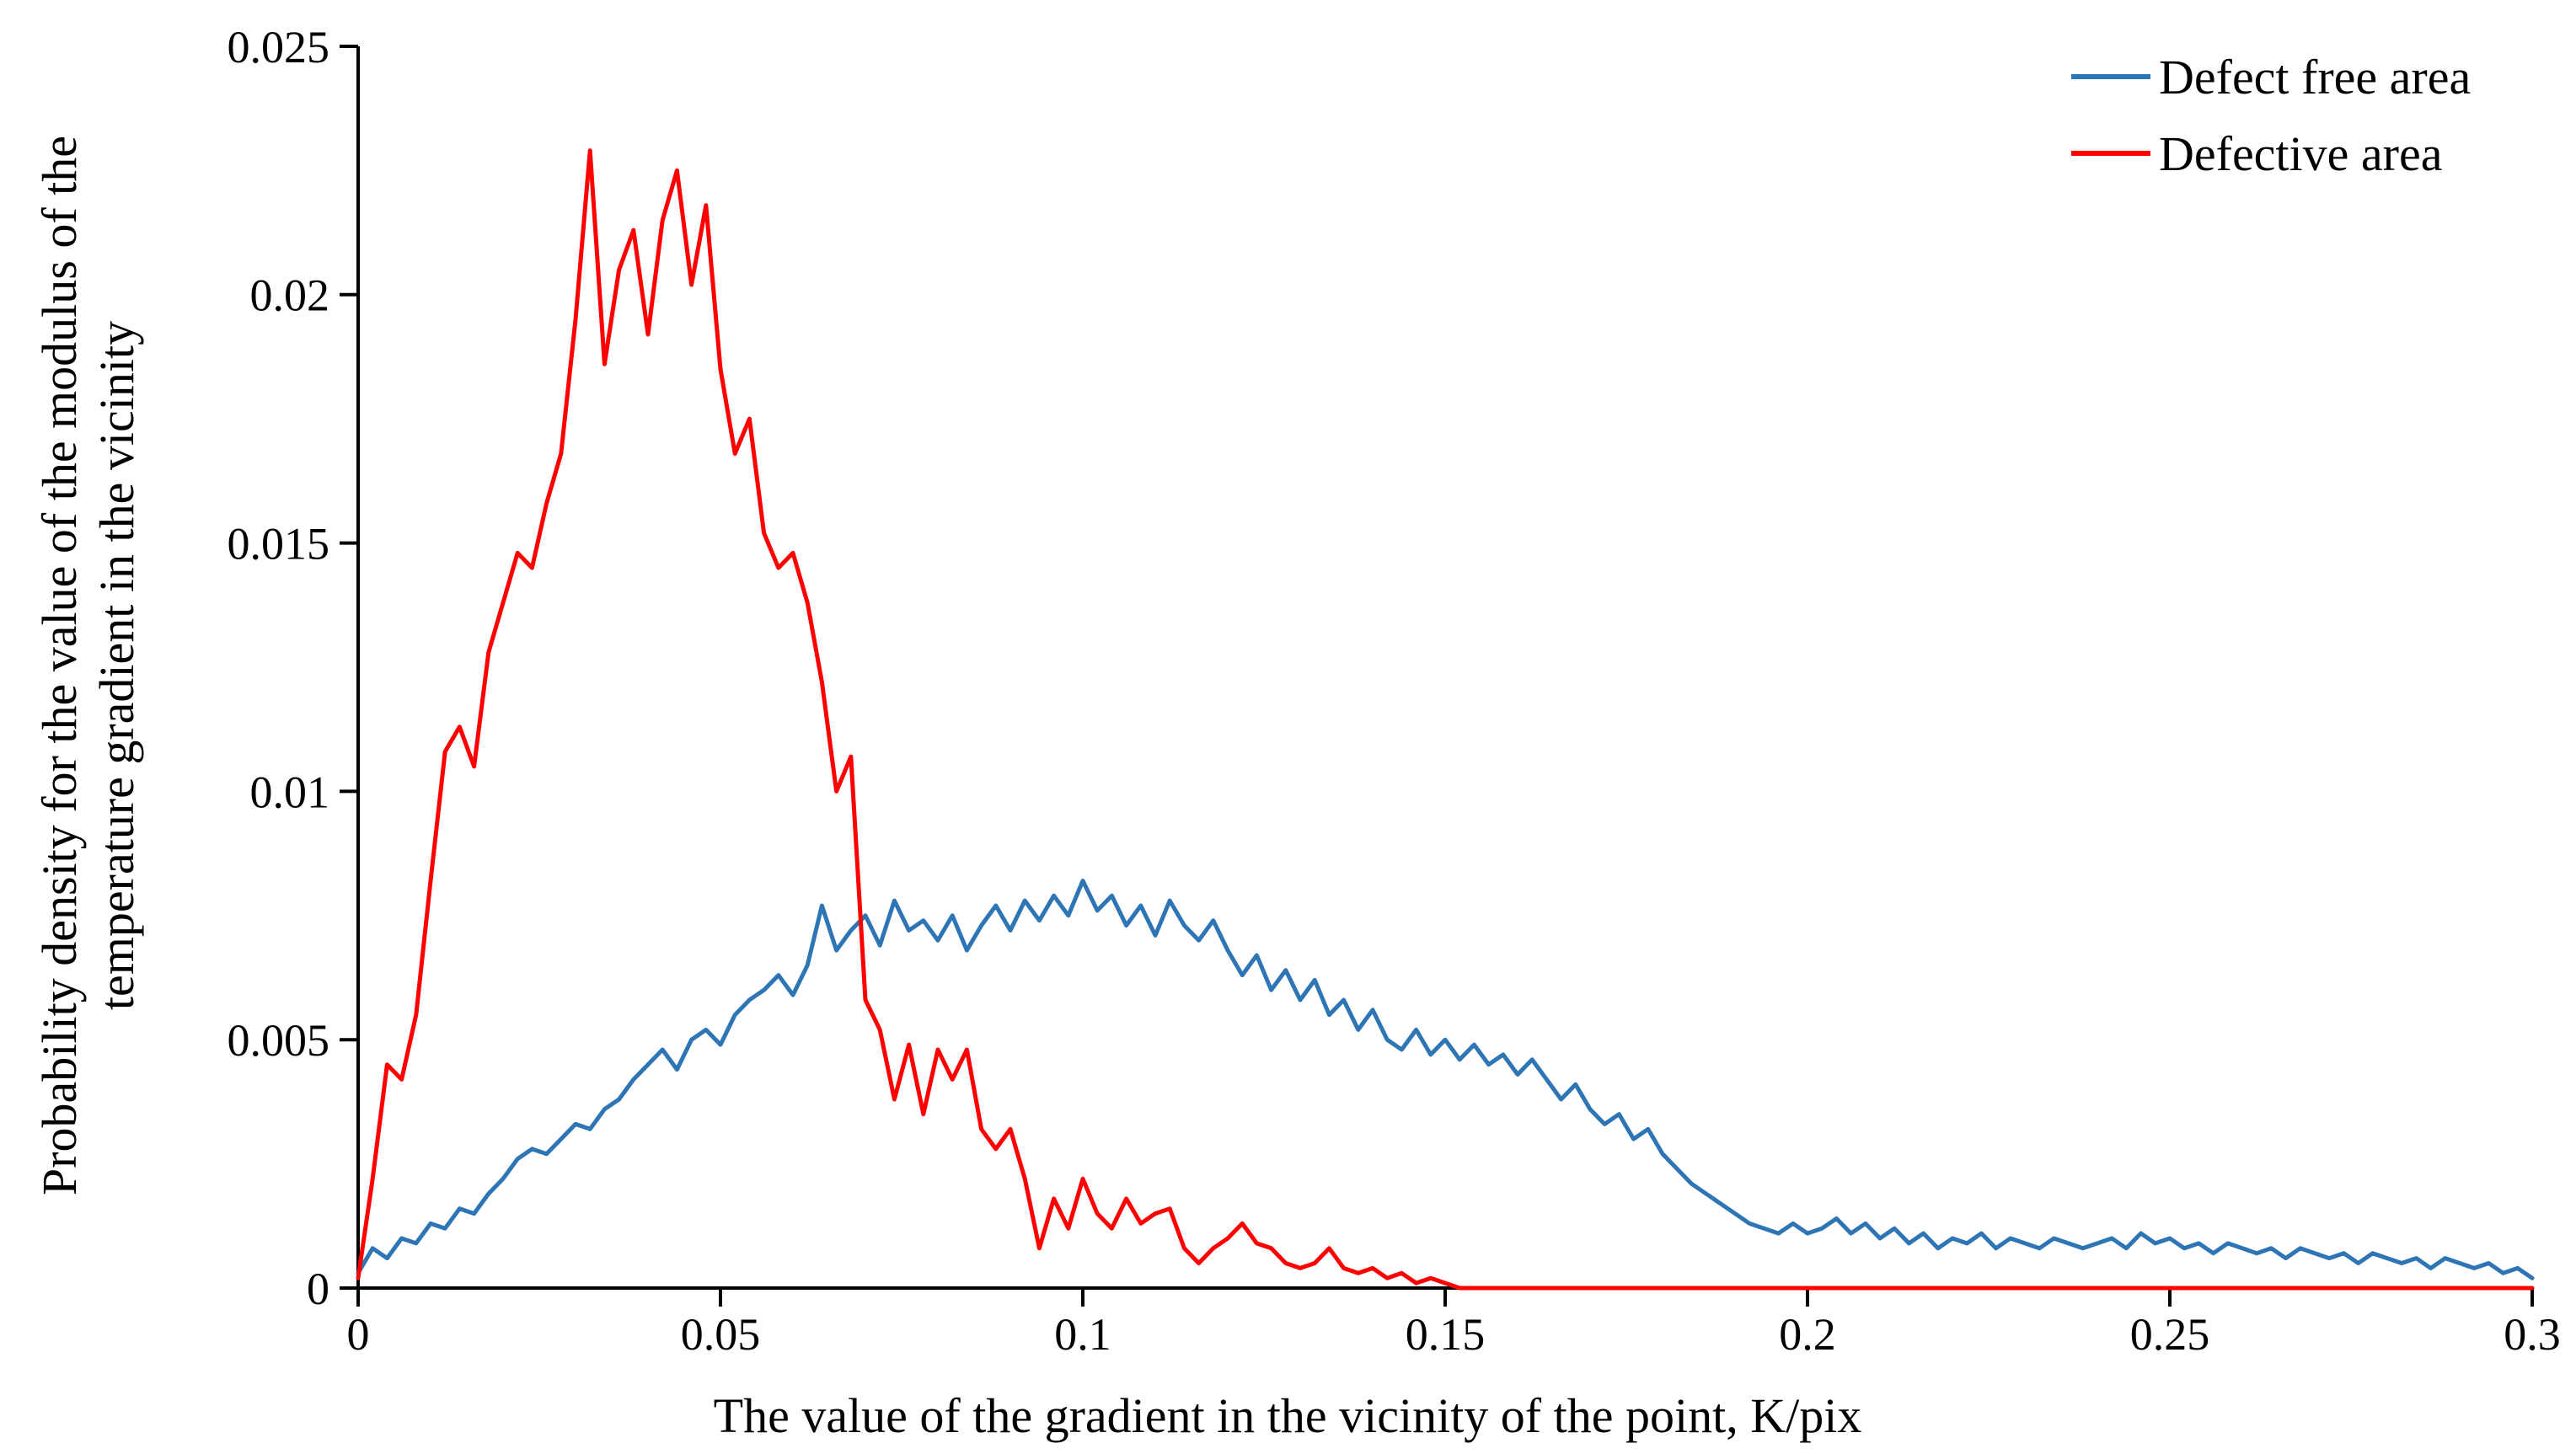 This screenshot has width=2576, height=1454. I want to click on legend-label-defect-free: Defect free area, so click(2315, 77).